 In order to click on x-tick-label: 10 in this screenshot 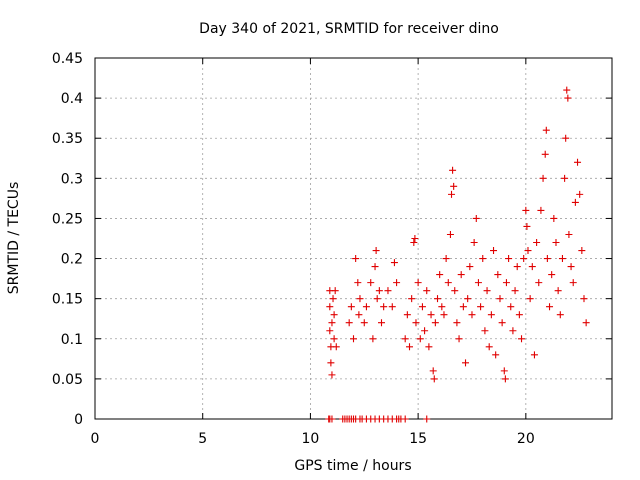, I will do `click(311, 439)`.